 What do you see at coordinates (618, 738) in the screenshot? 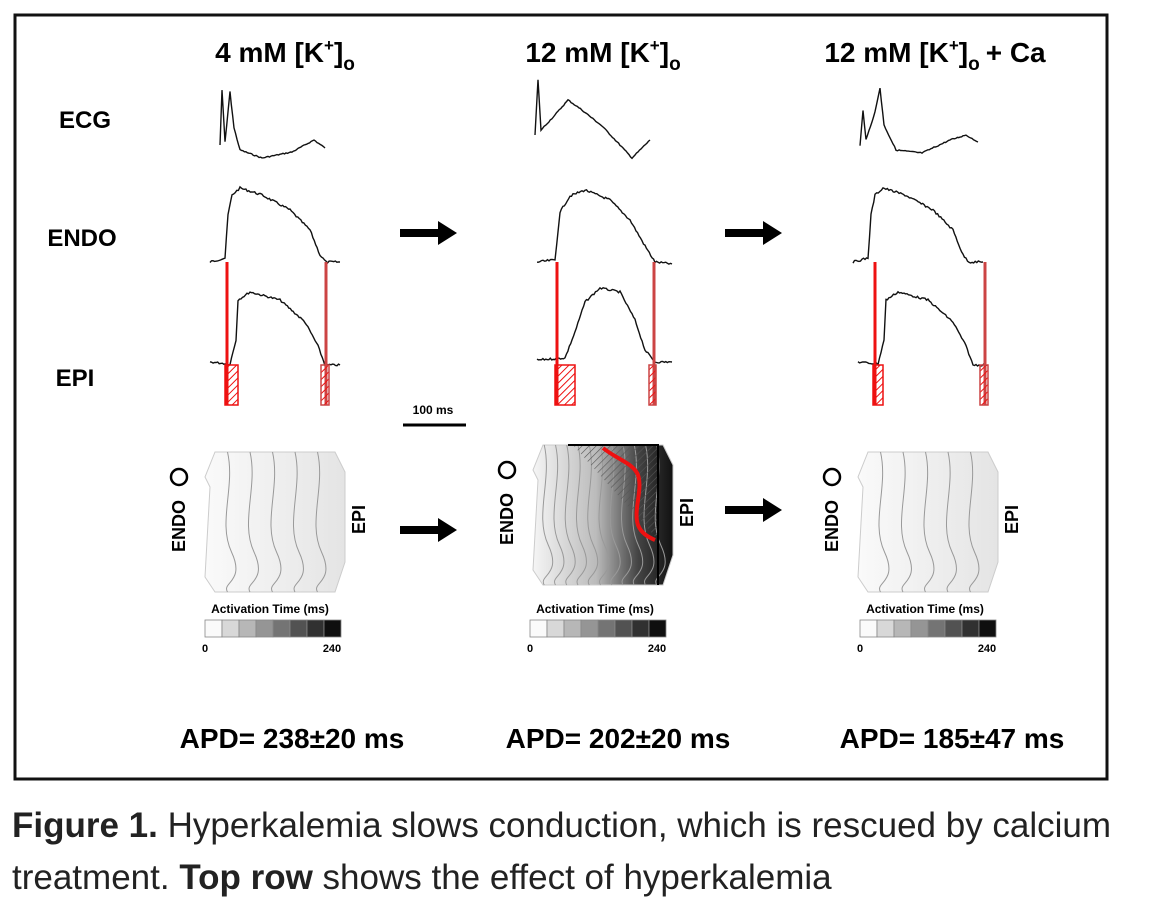
I see `apd-label: APD= 202±20 ms` at bounding box center [618, 738].